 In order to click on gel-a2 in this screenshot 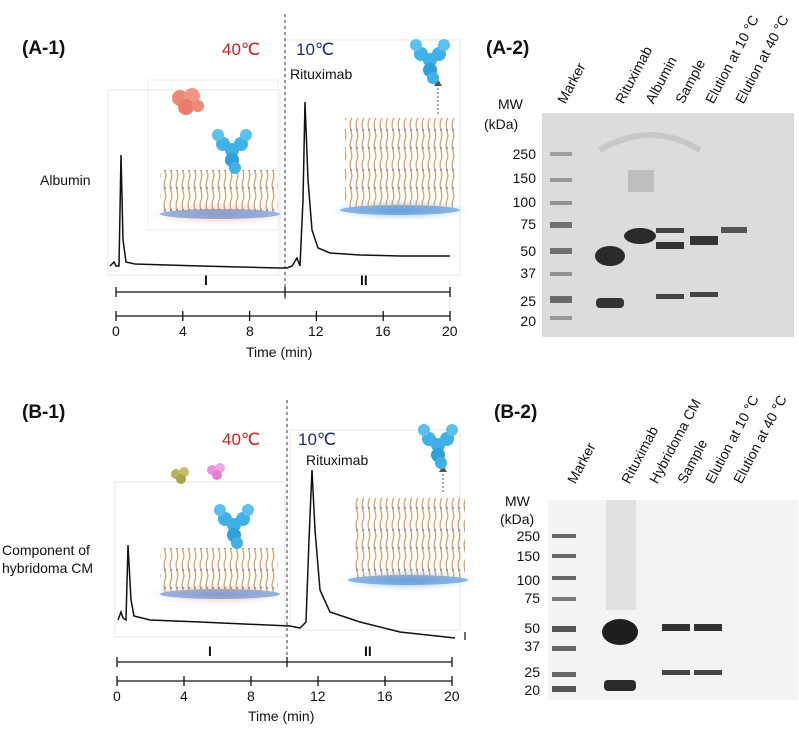, I will do `click(668, 225)`.